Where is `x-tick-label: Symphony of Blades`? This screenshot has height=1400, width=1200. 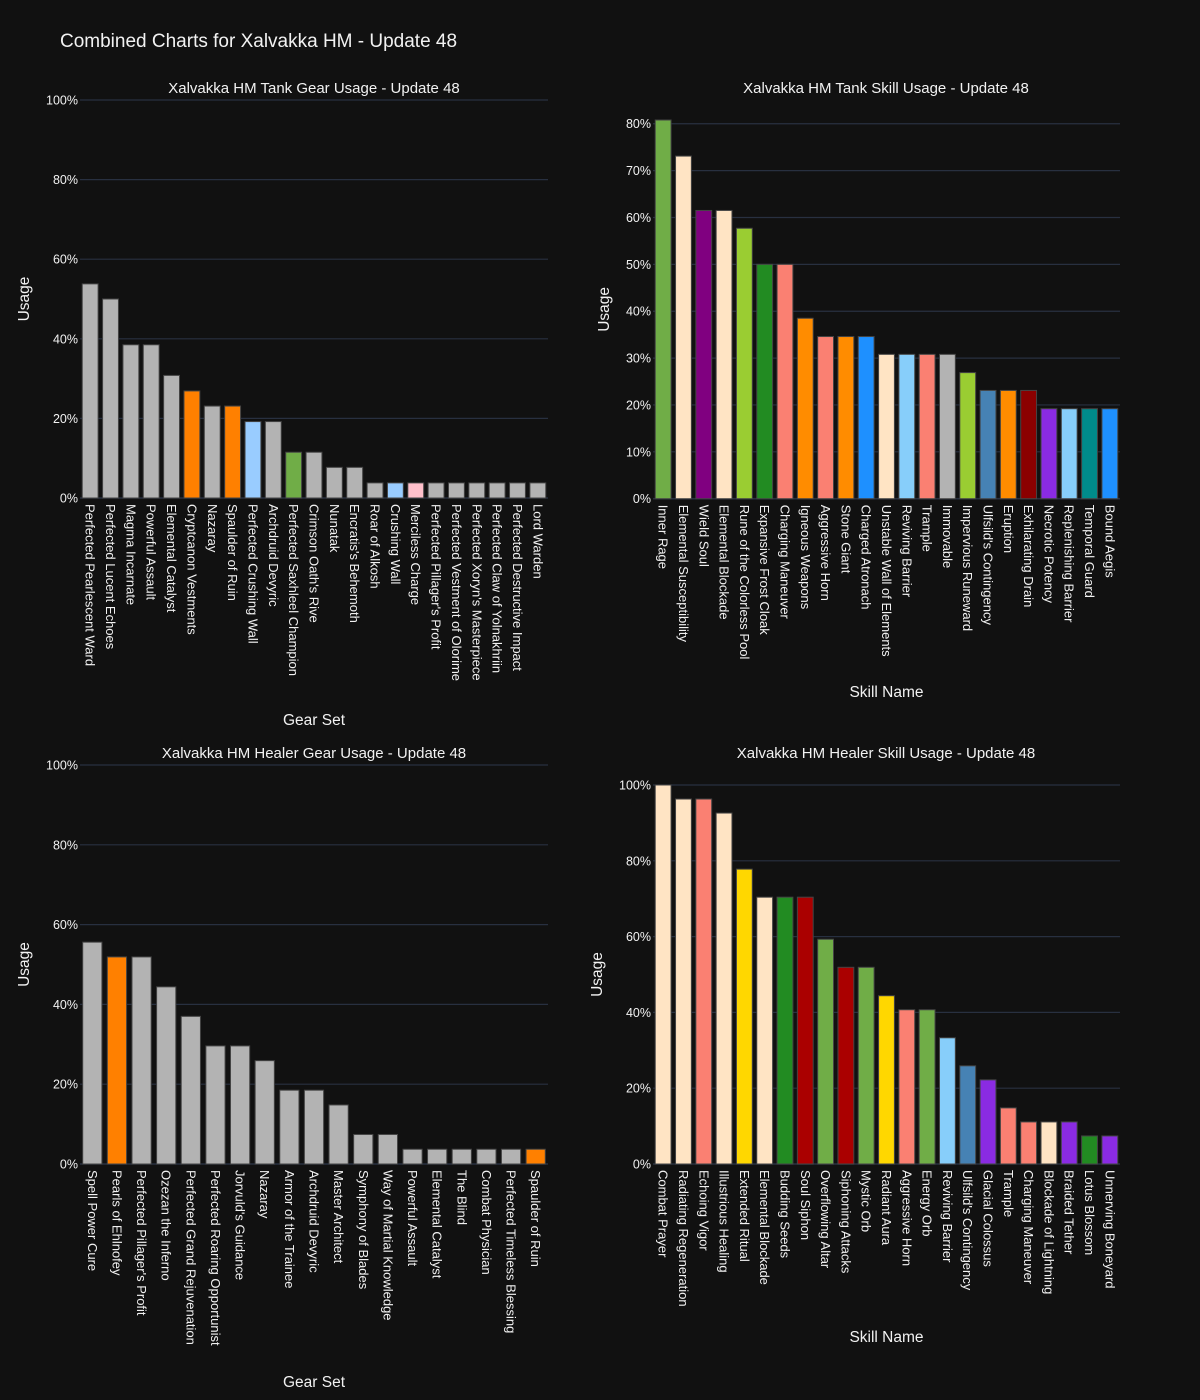
x-tick-label: Symphony of Blades is located at coordinates (363, 1230).